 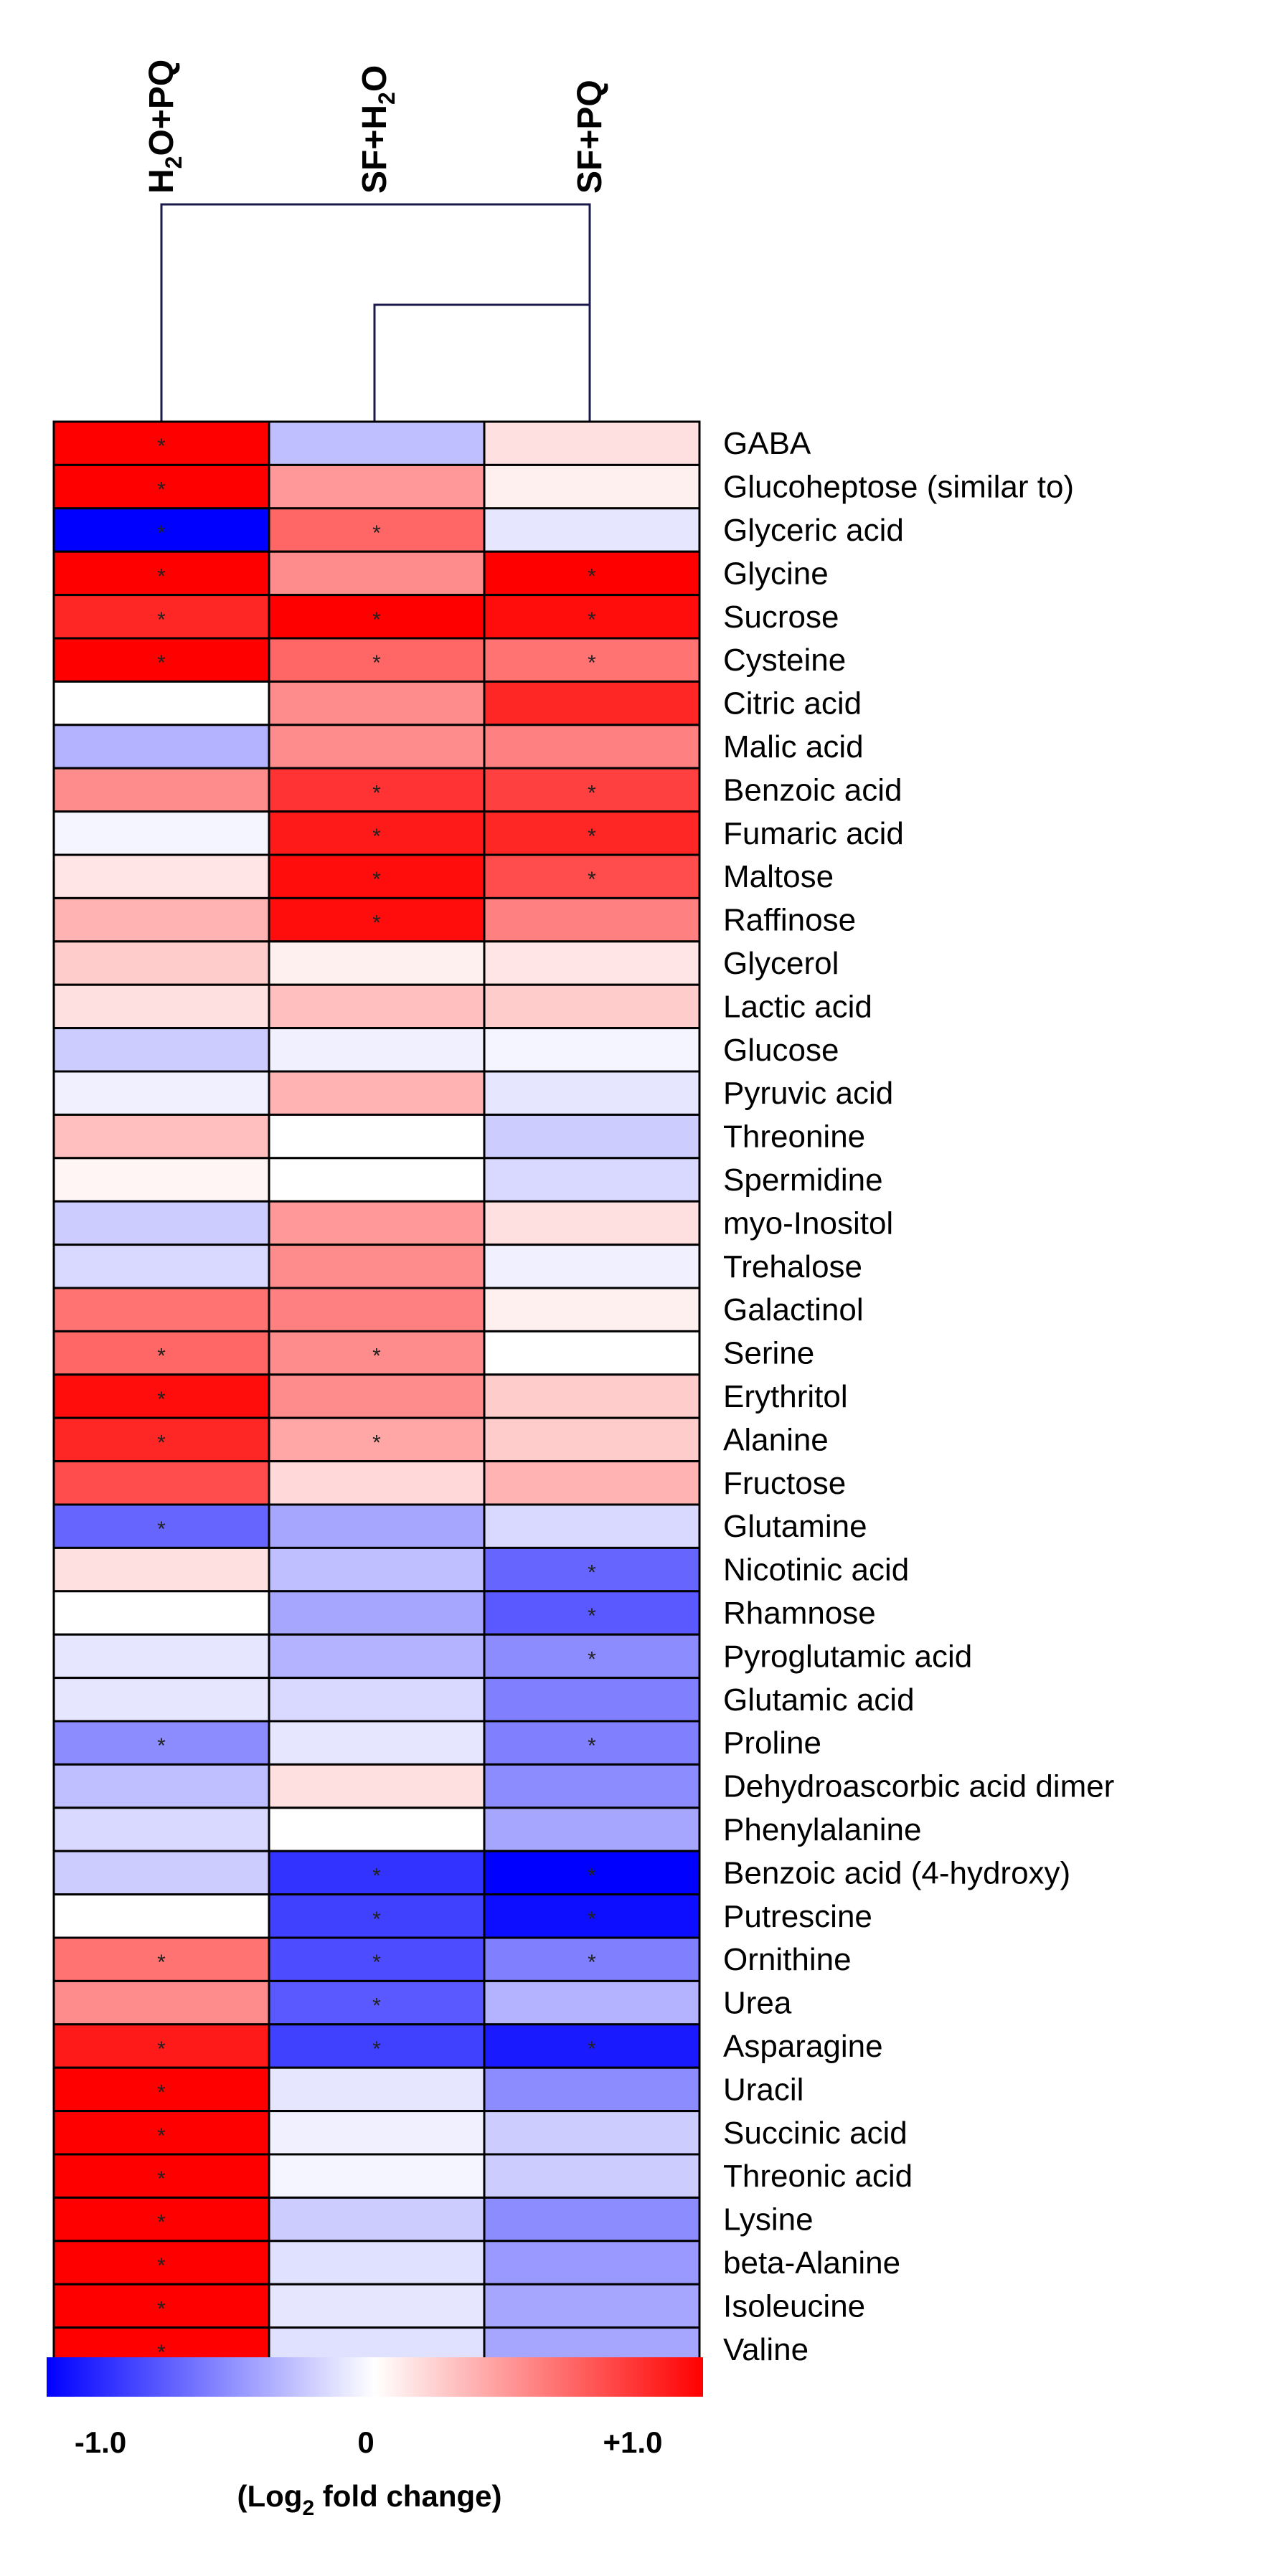 What do you see at coordinates (784, 660) in the screenshot?
I see `row-label: Cysteine` at bounding box center [784, 660].